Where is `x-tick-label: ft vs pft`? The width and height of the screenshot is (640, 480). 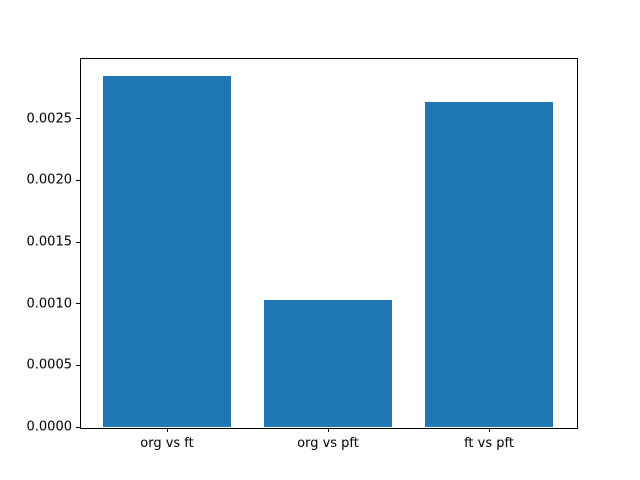 x-tick-label: ft vs pft is located at coordinates (489, 443).